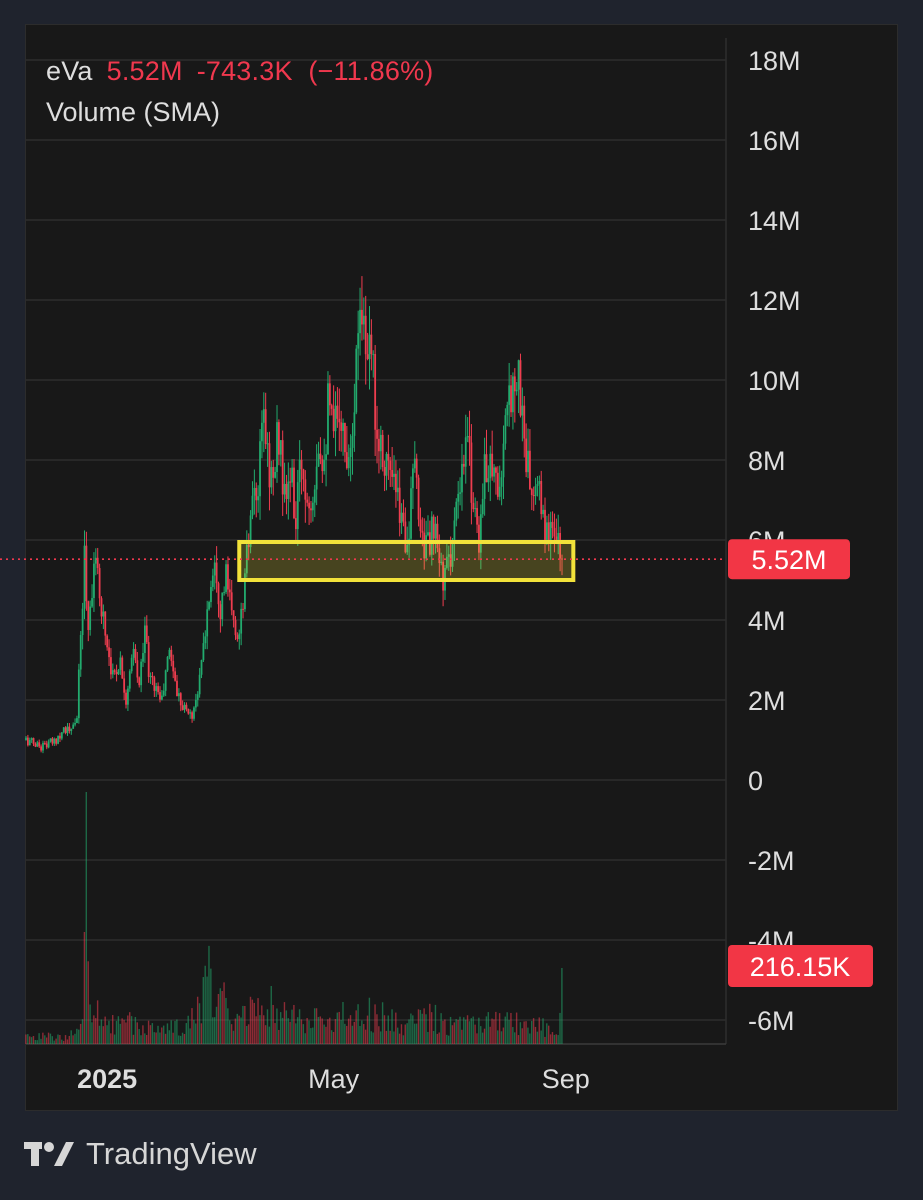  I want to click on price-change: -743.3K, so click(244, 71).